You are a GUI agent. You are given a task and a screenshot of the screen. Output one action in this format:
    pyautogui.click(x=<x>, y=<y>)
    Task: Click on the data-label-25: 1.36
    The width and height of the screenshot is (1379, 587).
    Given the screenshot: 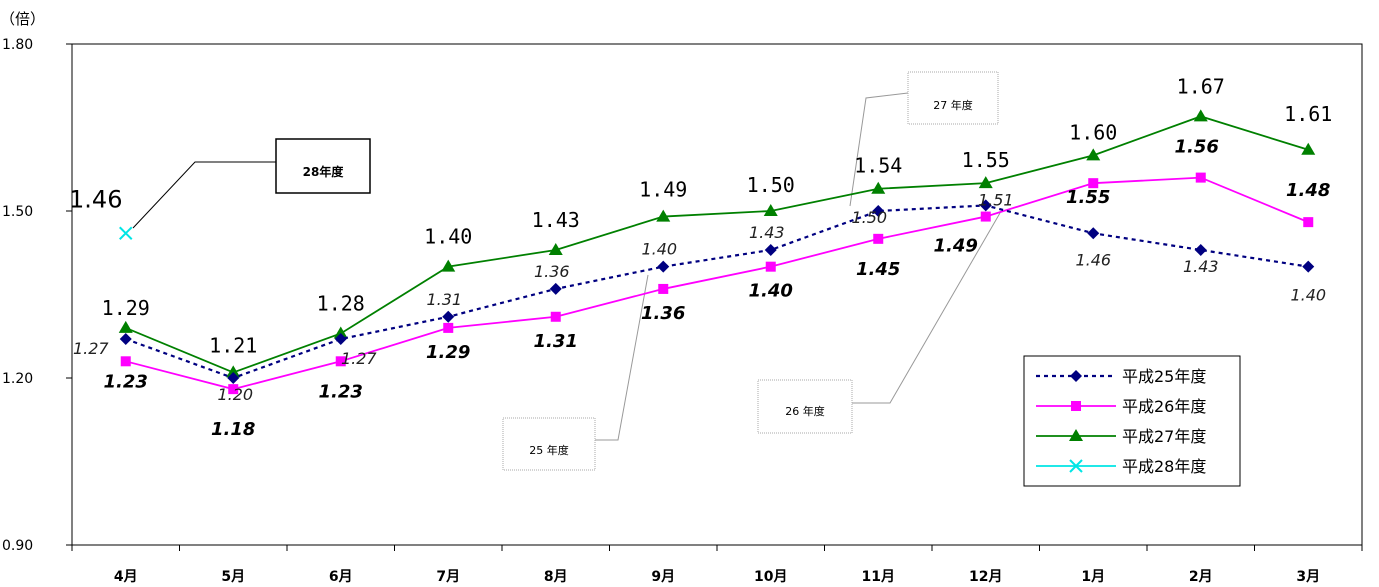 What is the action you would take?
    pyautogui.click(x=552, y=271)
    